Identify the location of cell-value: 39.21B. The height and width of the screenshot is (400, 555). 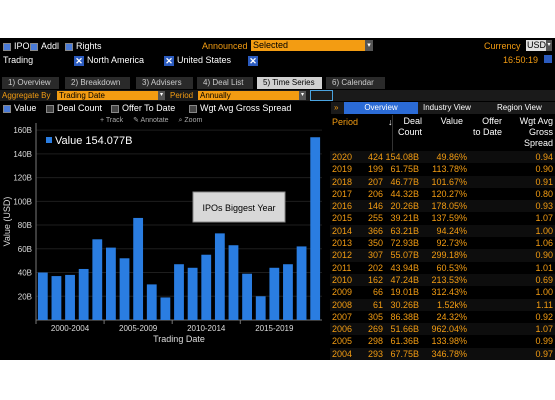
(404, 218).